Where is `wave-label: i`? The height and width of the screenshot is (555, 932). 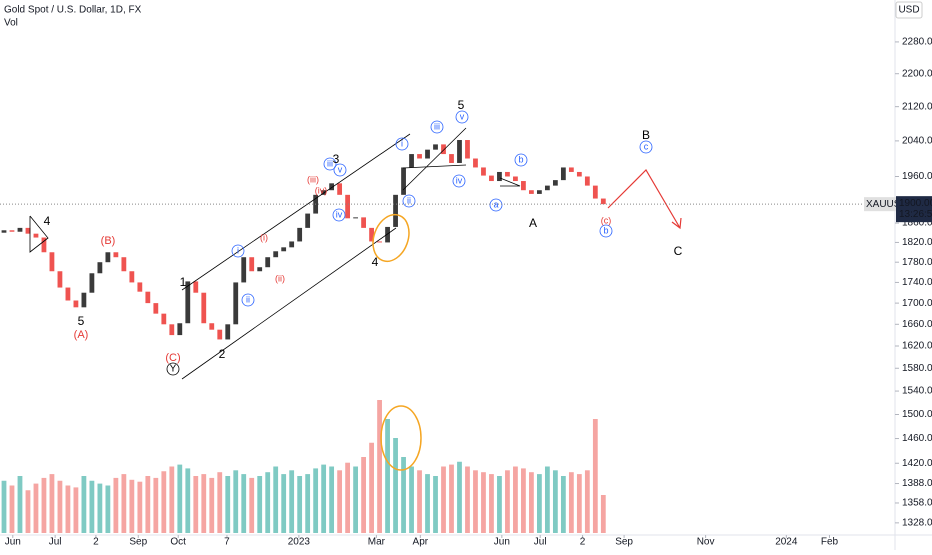
wave-label: i is located at coordinates (238, 250).